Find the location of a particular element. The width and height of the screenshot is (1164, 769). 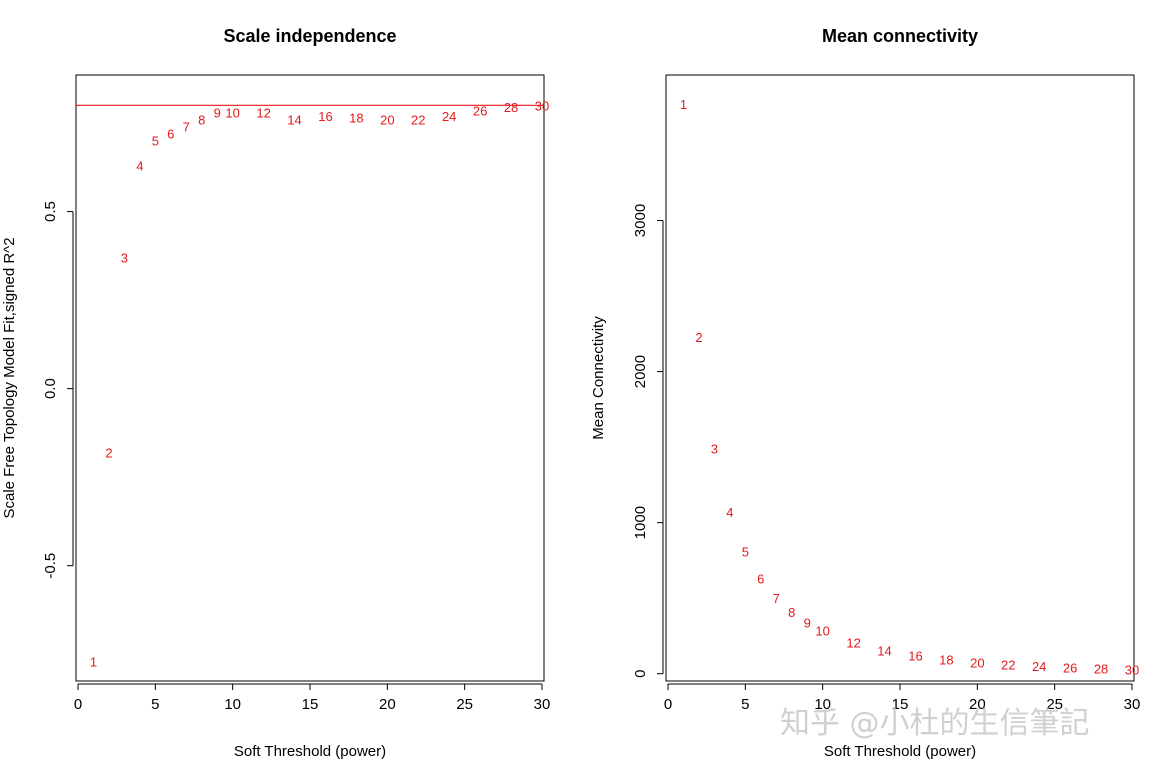

chart-title: Mean connectivity is located at coordinates (900, 36).